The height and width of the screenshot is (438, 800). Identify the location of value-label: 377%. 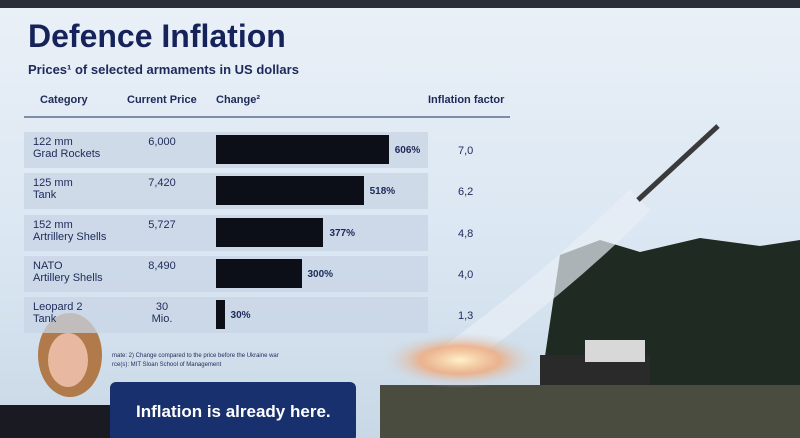
(342, 233).